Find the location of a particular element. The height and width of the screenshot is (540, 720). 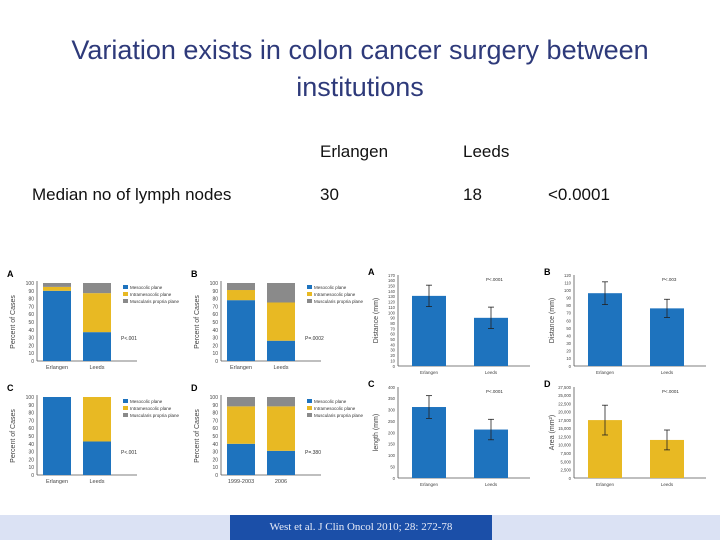

p-value-annotation: P<.003 is located at coordinates (669, 279).